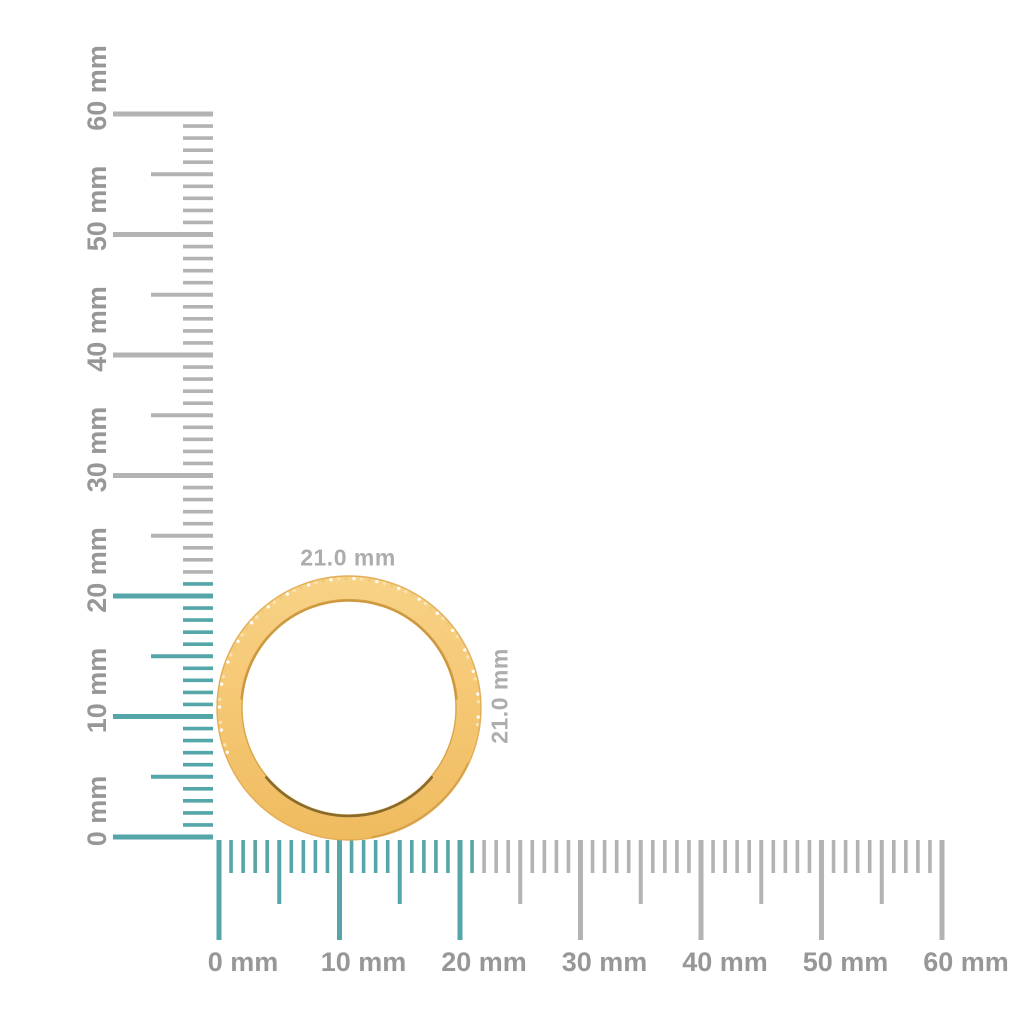 The image size is (1024, 1024). I want to click on horizontal-ruler-label: 60 mm, so click(966, 962).